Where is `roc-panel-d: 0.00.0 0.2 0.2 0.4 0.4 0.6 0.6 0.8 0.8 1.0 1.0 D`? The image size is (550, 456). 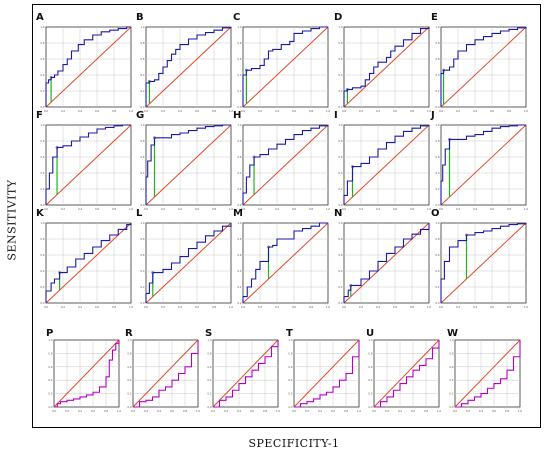 roc-panel-d: 0.00.0 0.2 0.2 0.4 0.4 0.6 0.6 0.8 0.8 1.0 1.0 D is located at coordinates (382, 62).